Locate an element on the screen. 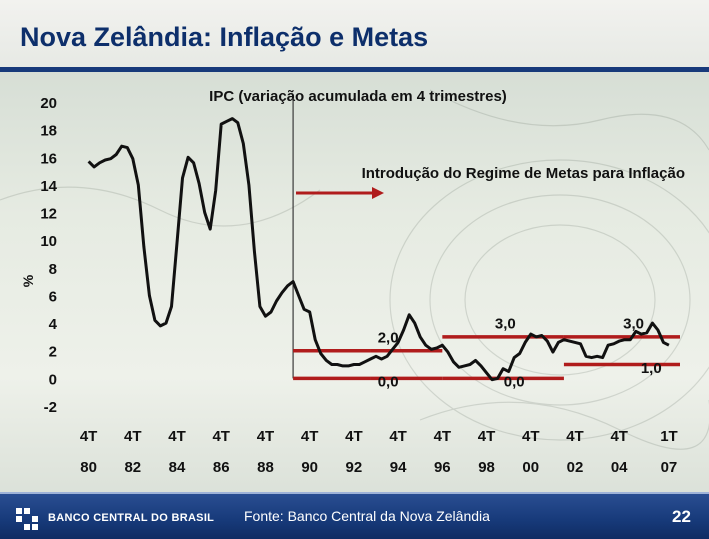 The height and width of the screenshot is (539, 709). x-tick-year: 84 is located at coordinates (177, 467).